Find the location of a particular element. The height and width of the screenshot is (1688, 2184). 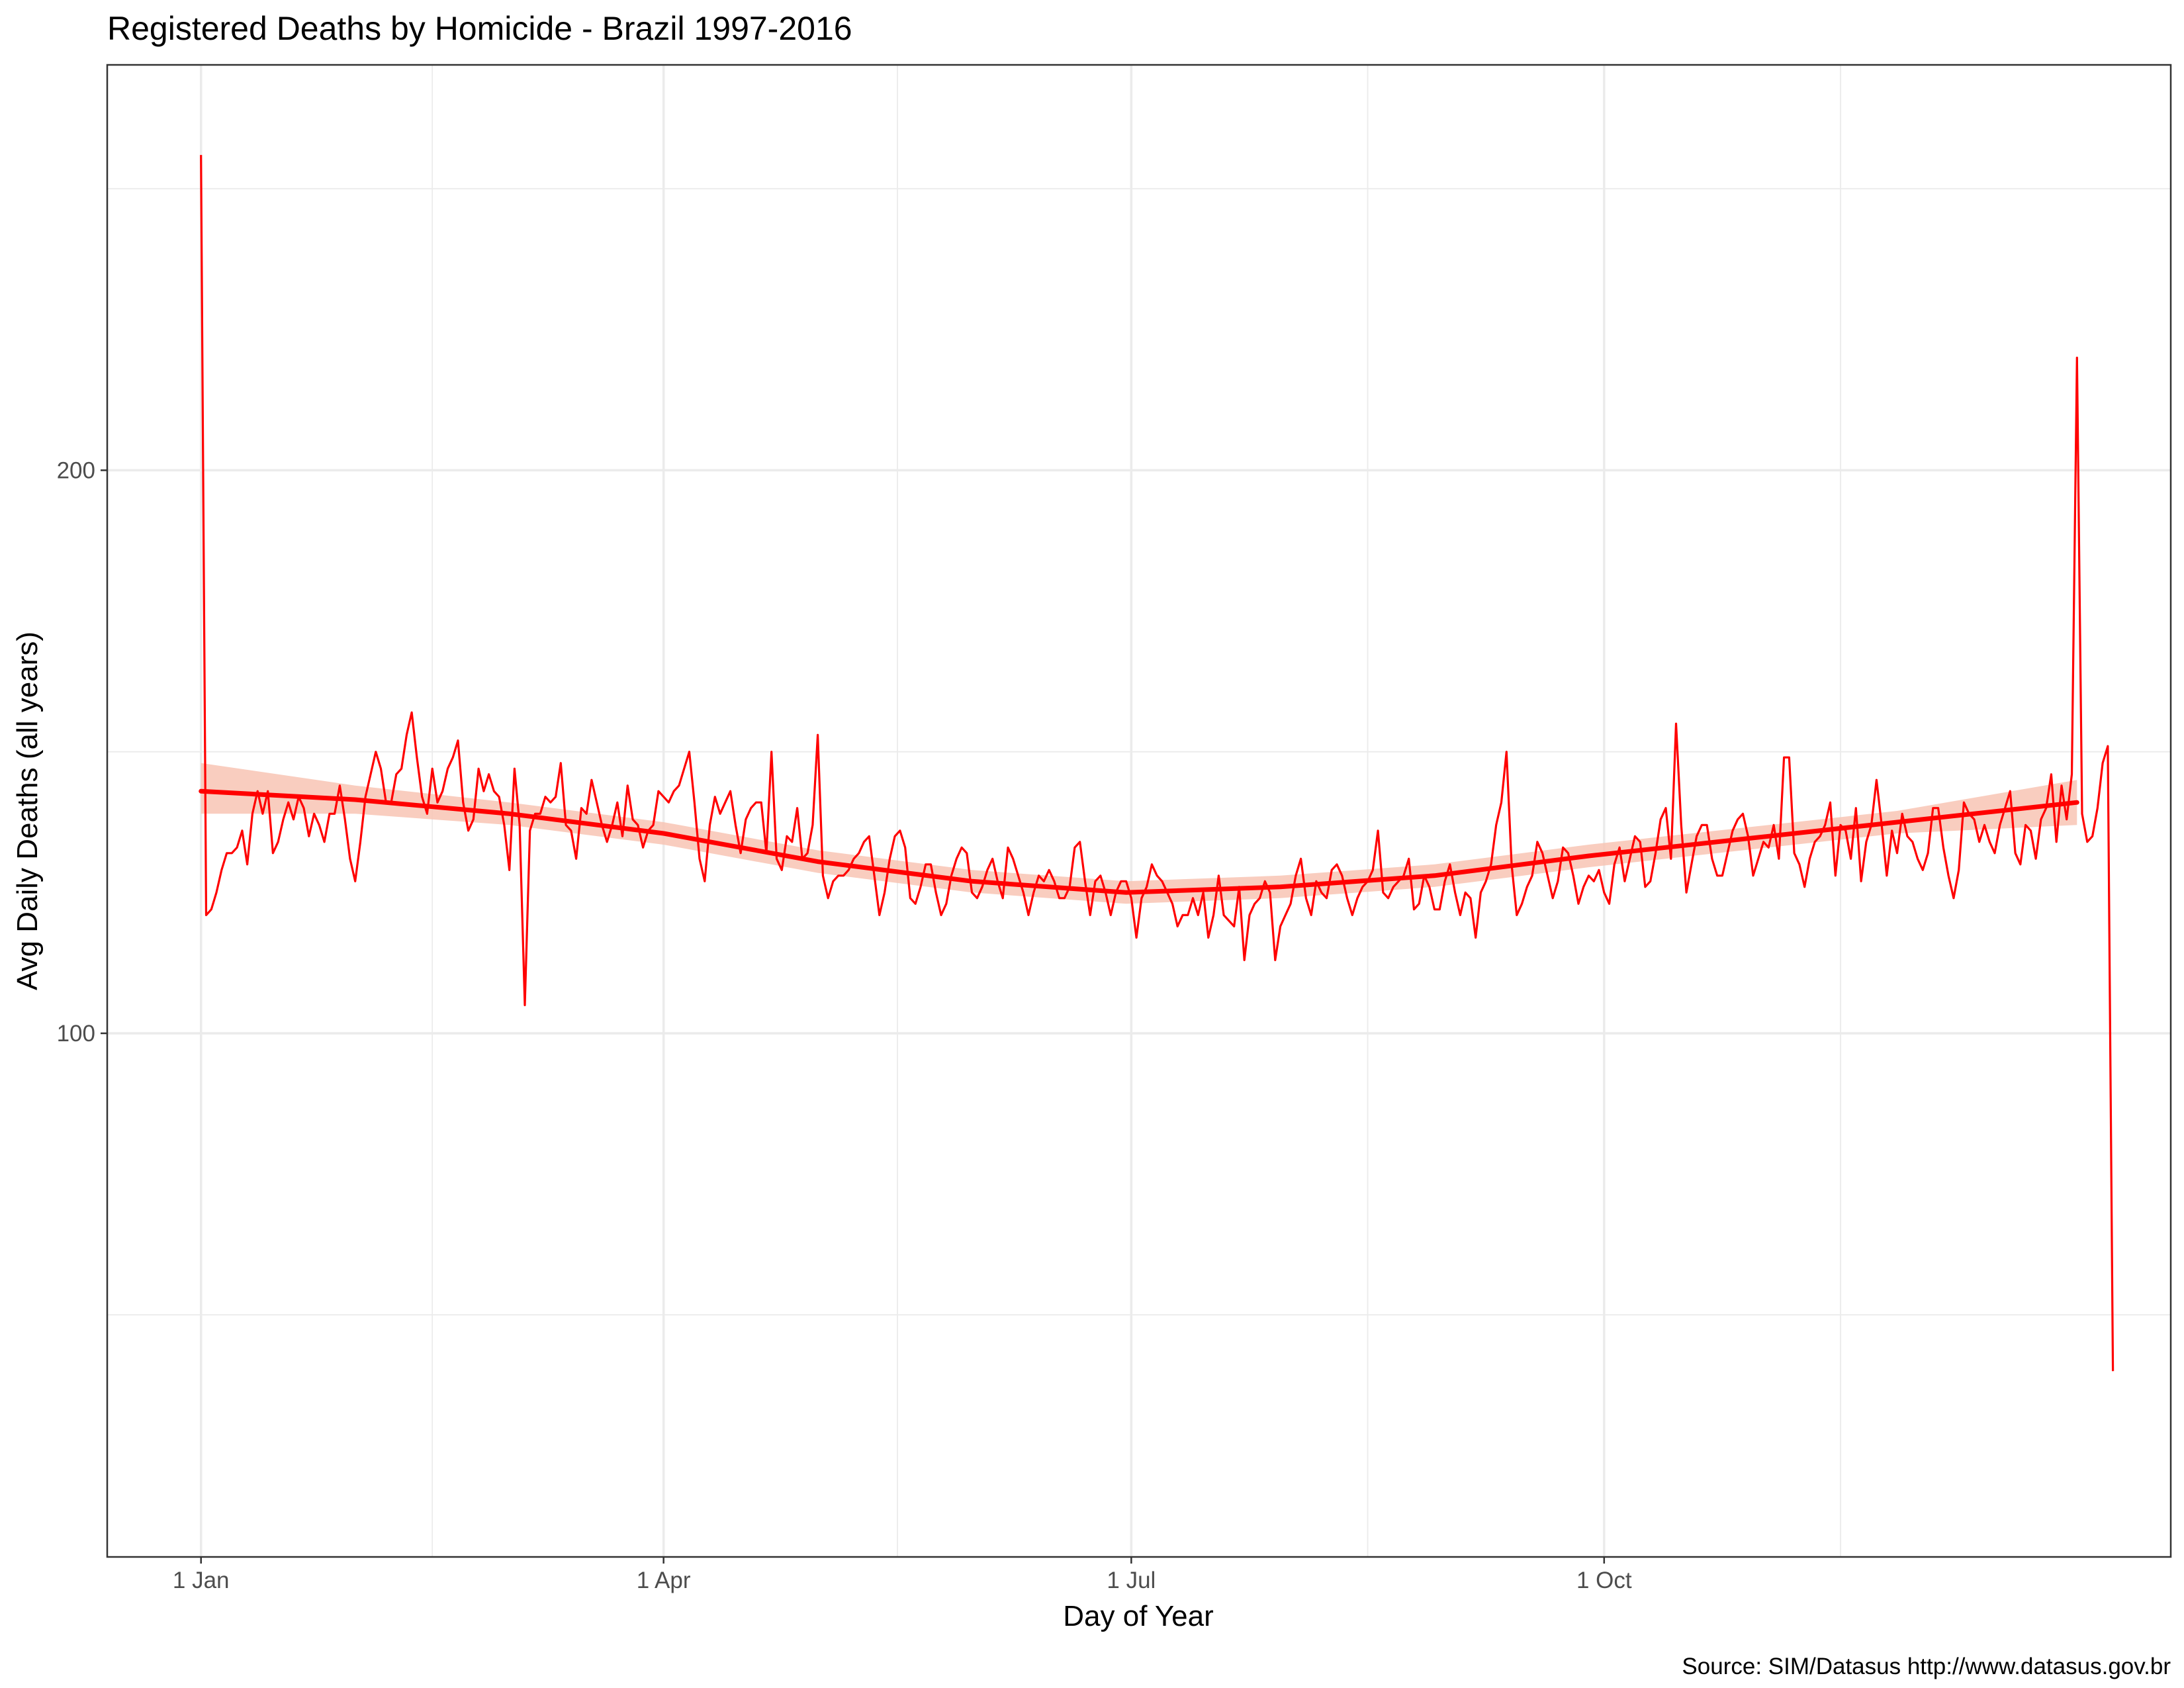

y-tick-label: 100 is located at coordinates (76, 1034).